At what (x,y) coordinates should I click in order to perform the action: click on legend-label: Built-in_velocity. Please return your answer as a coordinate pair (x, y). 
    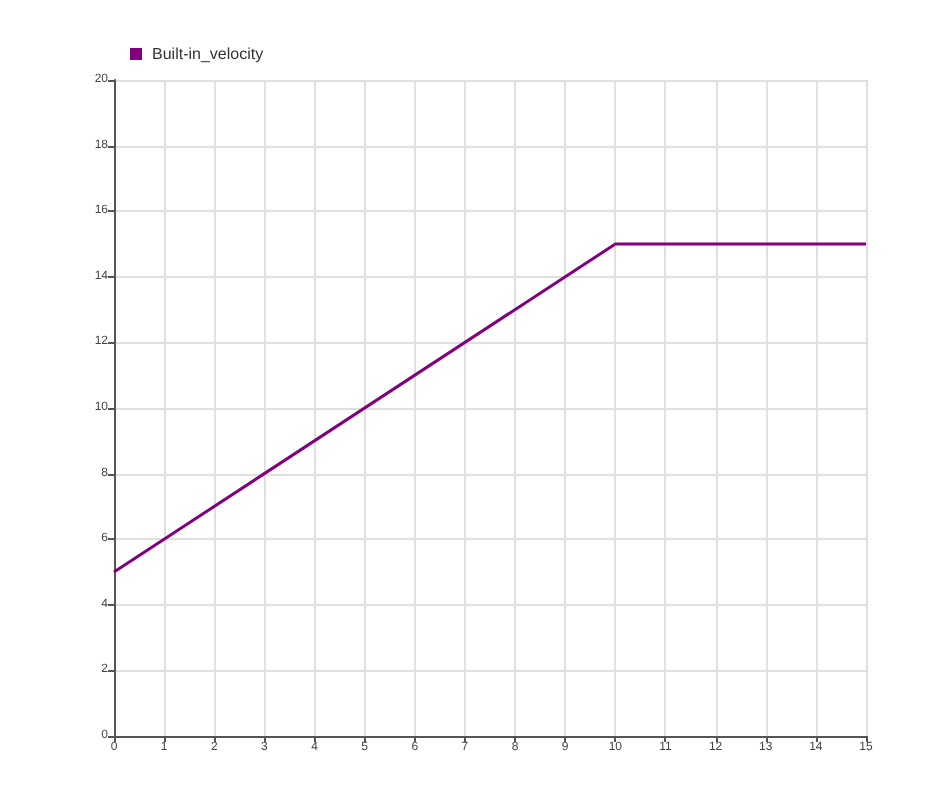
    Looking at the image, I should click on (208, 54).